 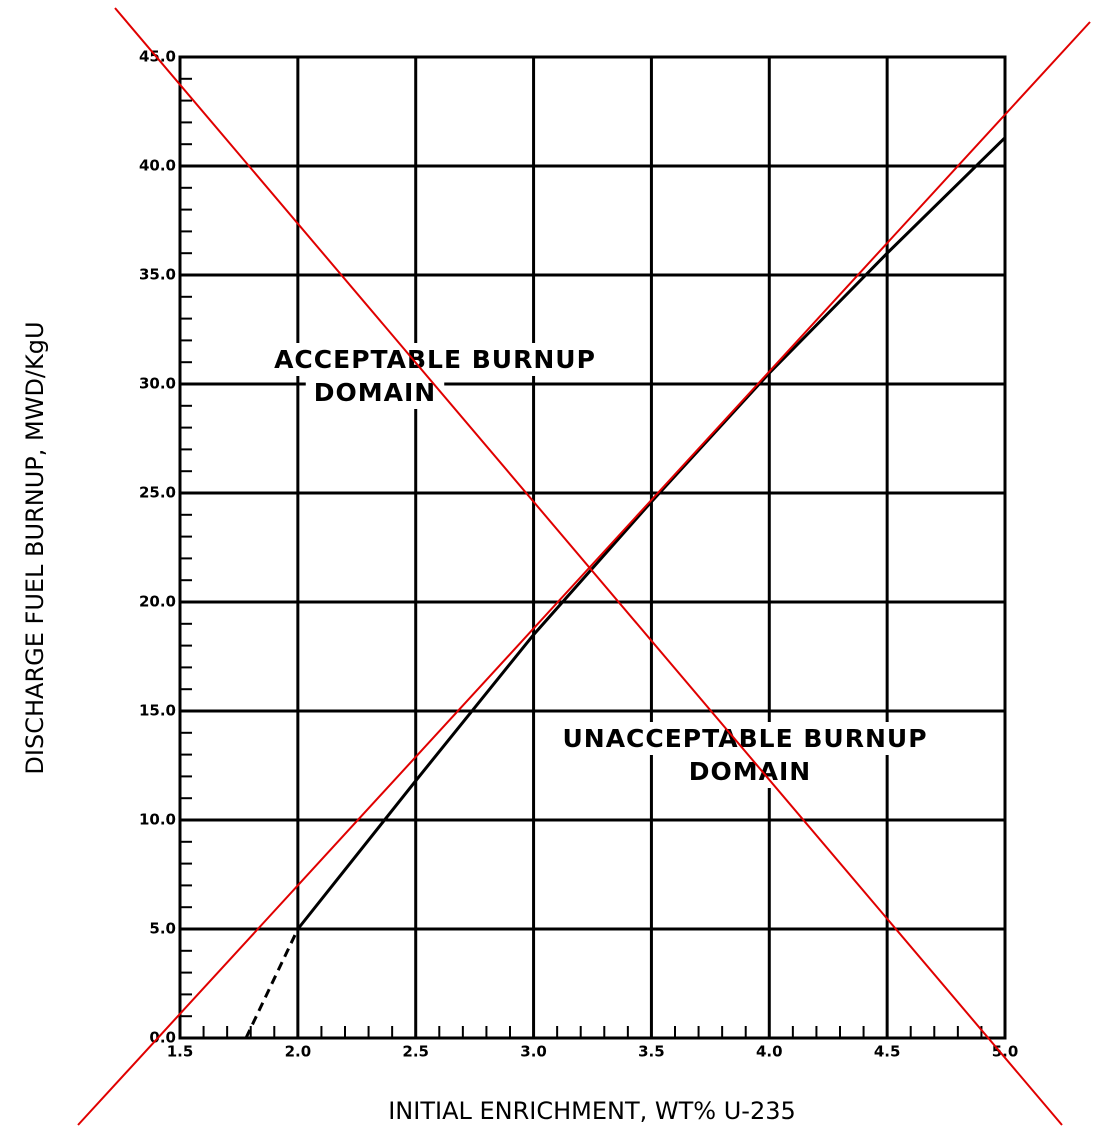 What do you see at coordinates (157, 820) in the screenshot?
I see `y-tick-label: 10.0` at bounding box center [157, 820].